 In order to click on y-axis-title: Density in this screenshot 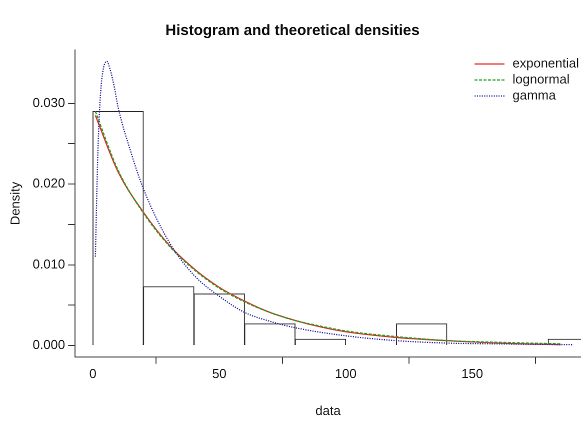, I will do `click(14, 203)`.